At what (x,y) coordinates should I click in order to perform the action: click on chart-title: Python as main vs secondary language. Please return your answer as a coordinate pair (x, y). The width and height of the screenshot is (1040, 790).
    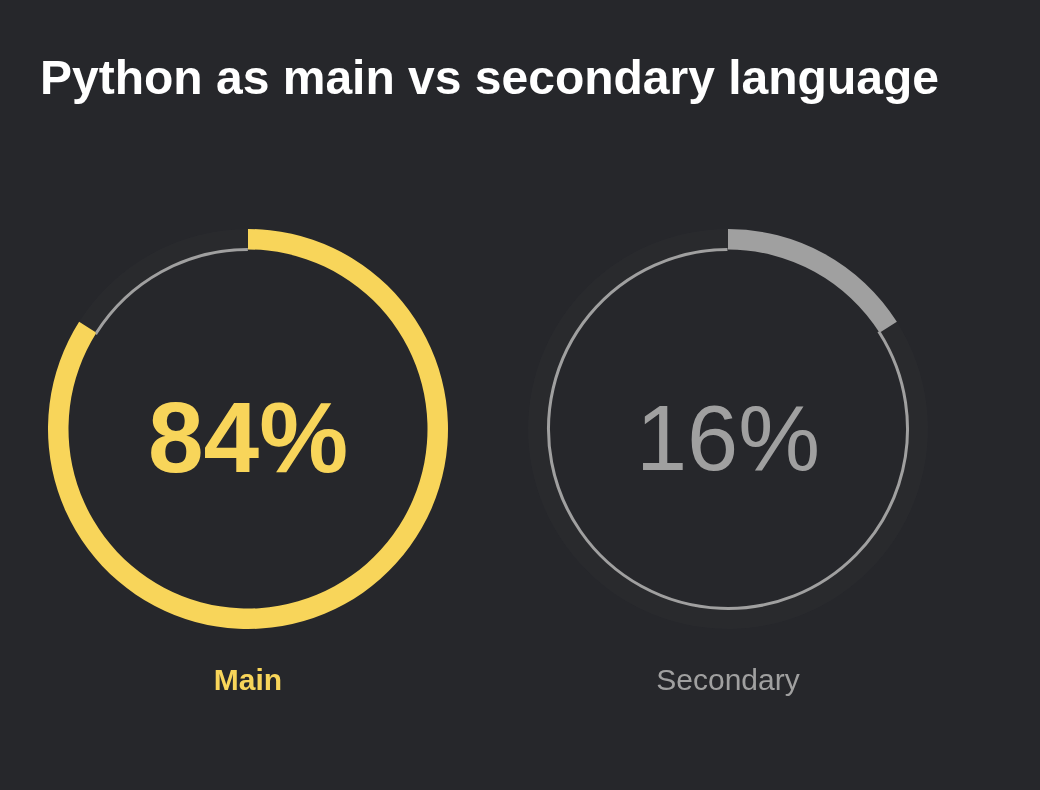
    Looking at the image, I should click on (489, 77).